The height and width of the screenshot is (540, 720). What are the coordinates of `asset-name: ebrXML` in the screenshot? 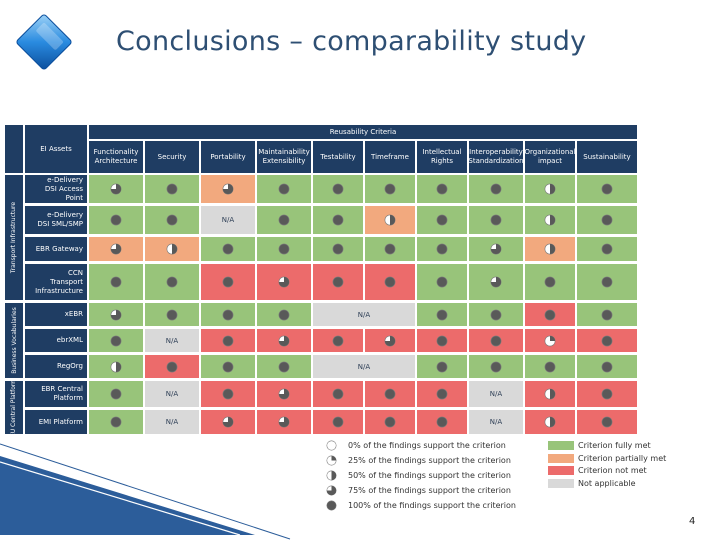 It's located at (56, 340).